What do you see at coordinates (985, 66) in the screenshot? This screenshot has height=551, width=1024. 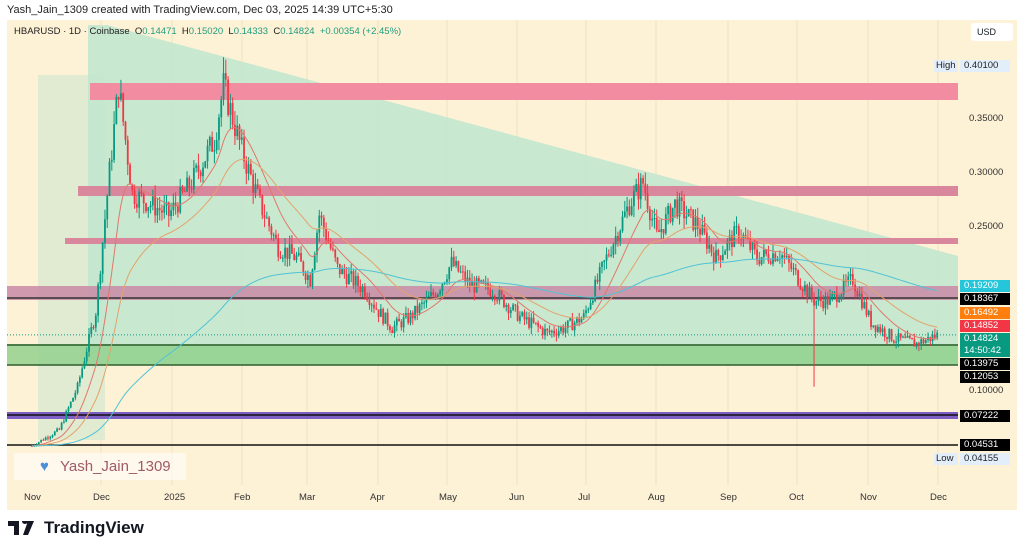 I see `high-value: 0.40100` at bounding box center [985, 66].